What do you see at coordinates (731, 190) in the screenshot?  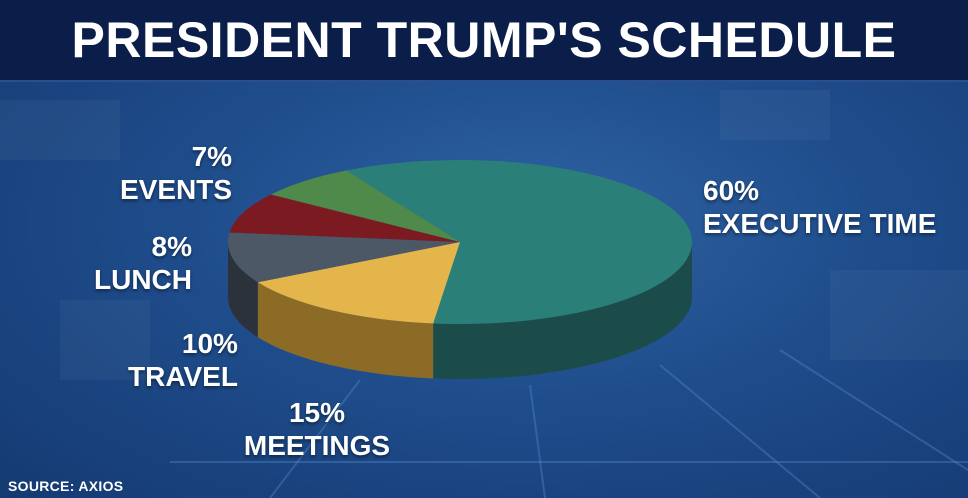 I see `label-executive-time-value: 60%` at bounding box center [731, 190].